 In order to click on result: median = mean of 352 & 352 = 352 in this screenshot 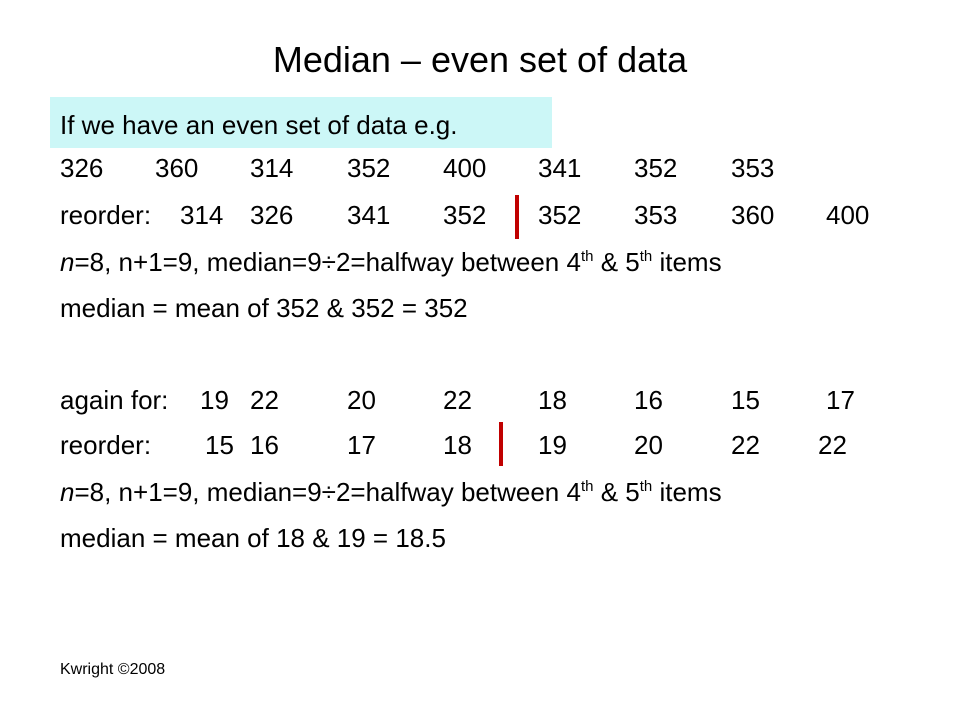, I will do `click(264, 308)`.